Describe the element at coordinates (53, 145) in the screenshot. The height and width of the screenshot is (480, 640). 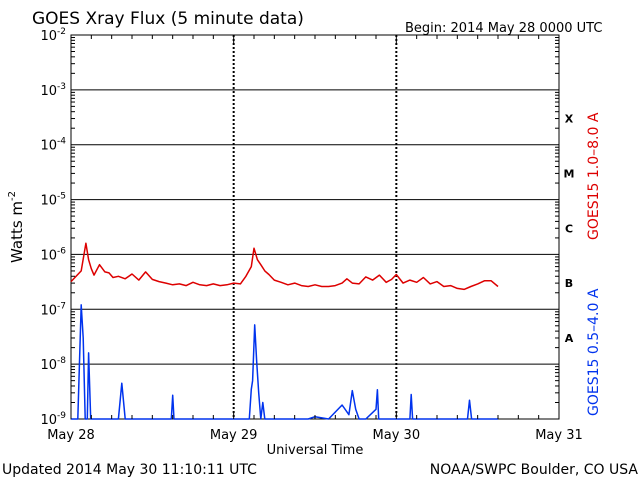
I see `y-tick-label: 10⁻⁴` at that location.